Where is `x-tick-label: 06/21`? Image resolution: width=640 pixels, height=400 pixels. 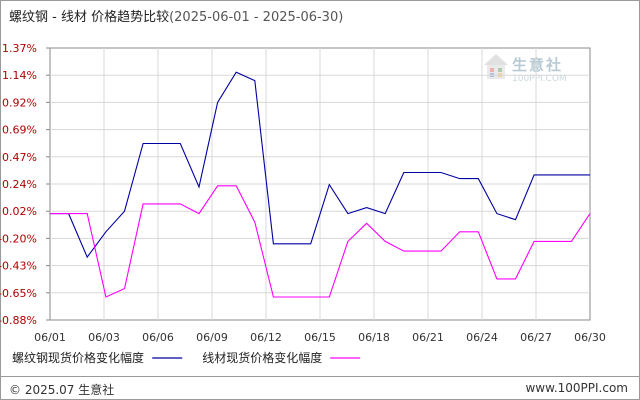
x-tick-label: 06/21 is located at coordinates (428, 337).